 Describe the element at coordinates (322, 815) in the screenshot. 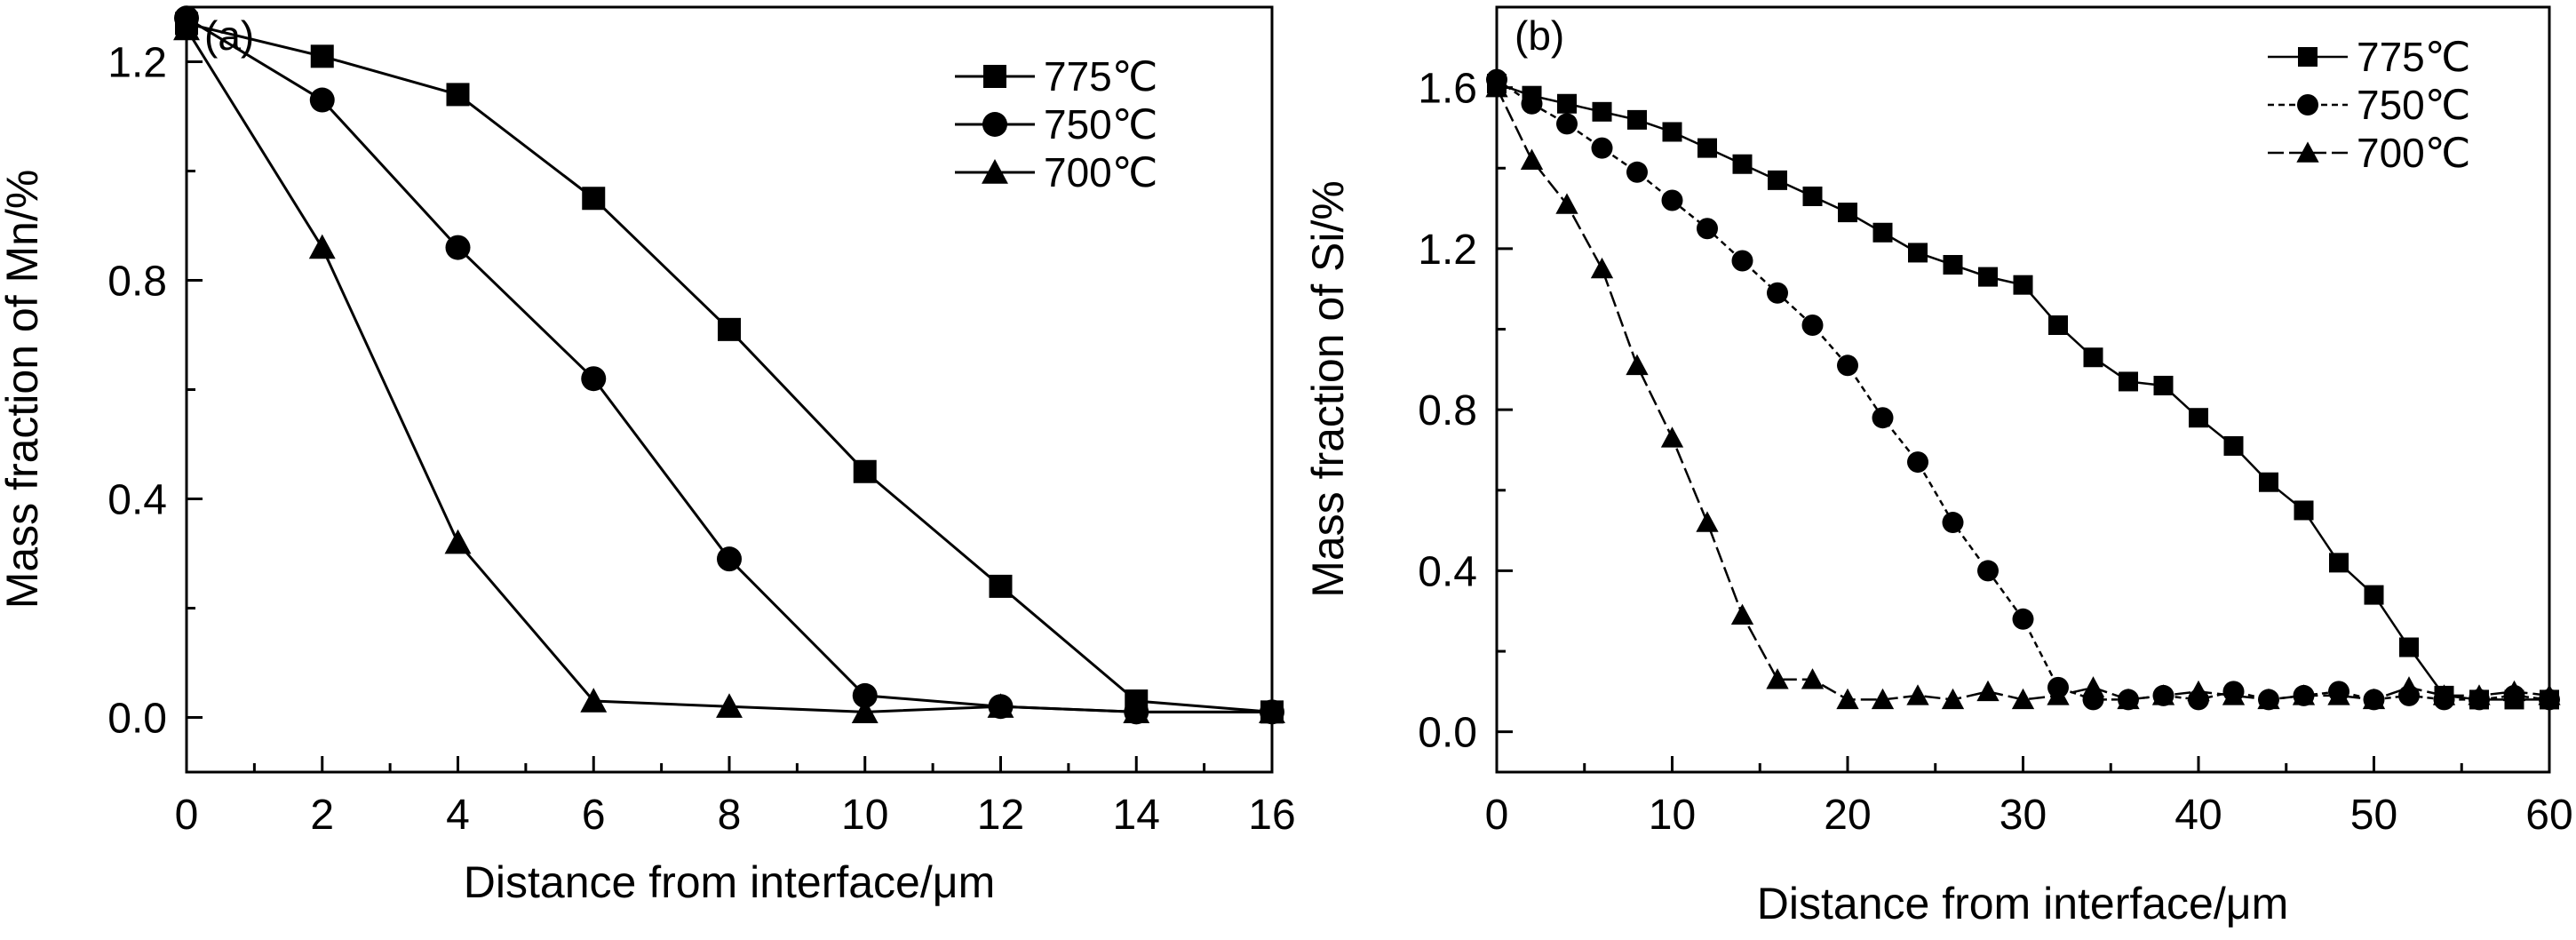

I see `x-tick-label: 2` at that location.